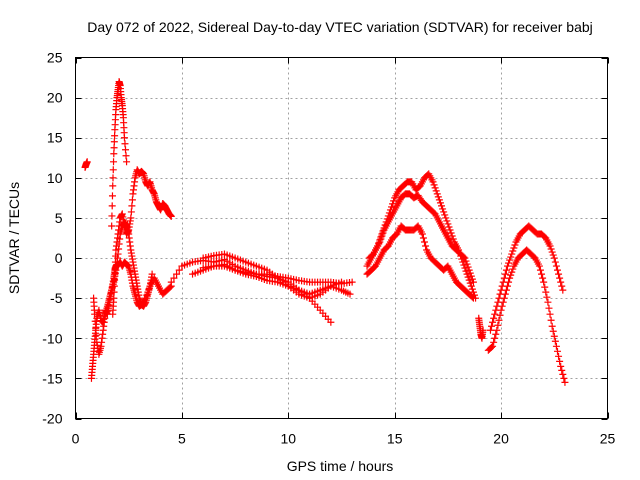  I want to click on y-tick-label: -5, so click(56, 298).